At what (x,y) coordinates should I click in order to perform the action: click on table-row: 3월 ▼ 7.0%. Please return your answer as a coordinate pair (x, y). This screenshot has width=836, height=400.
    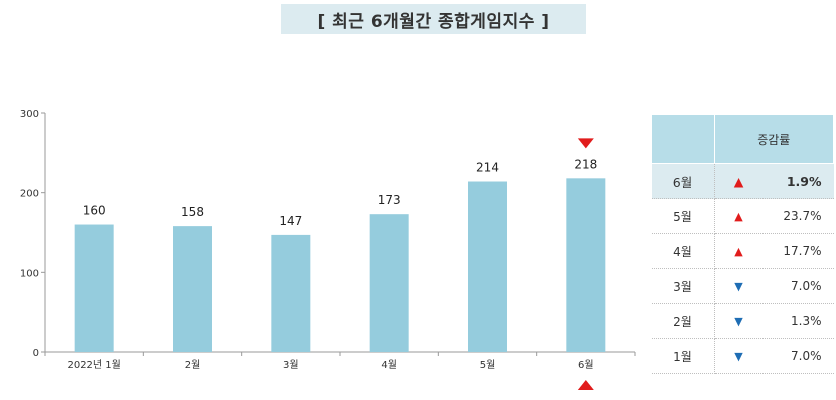
    Looking at the image, I should click on (742, 286).